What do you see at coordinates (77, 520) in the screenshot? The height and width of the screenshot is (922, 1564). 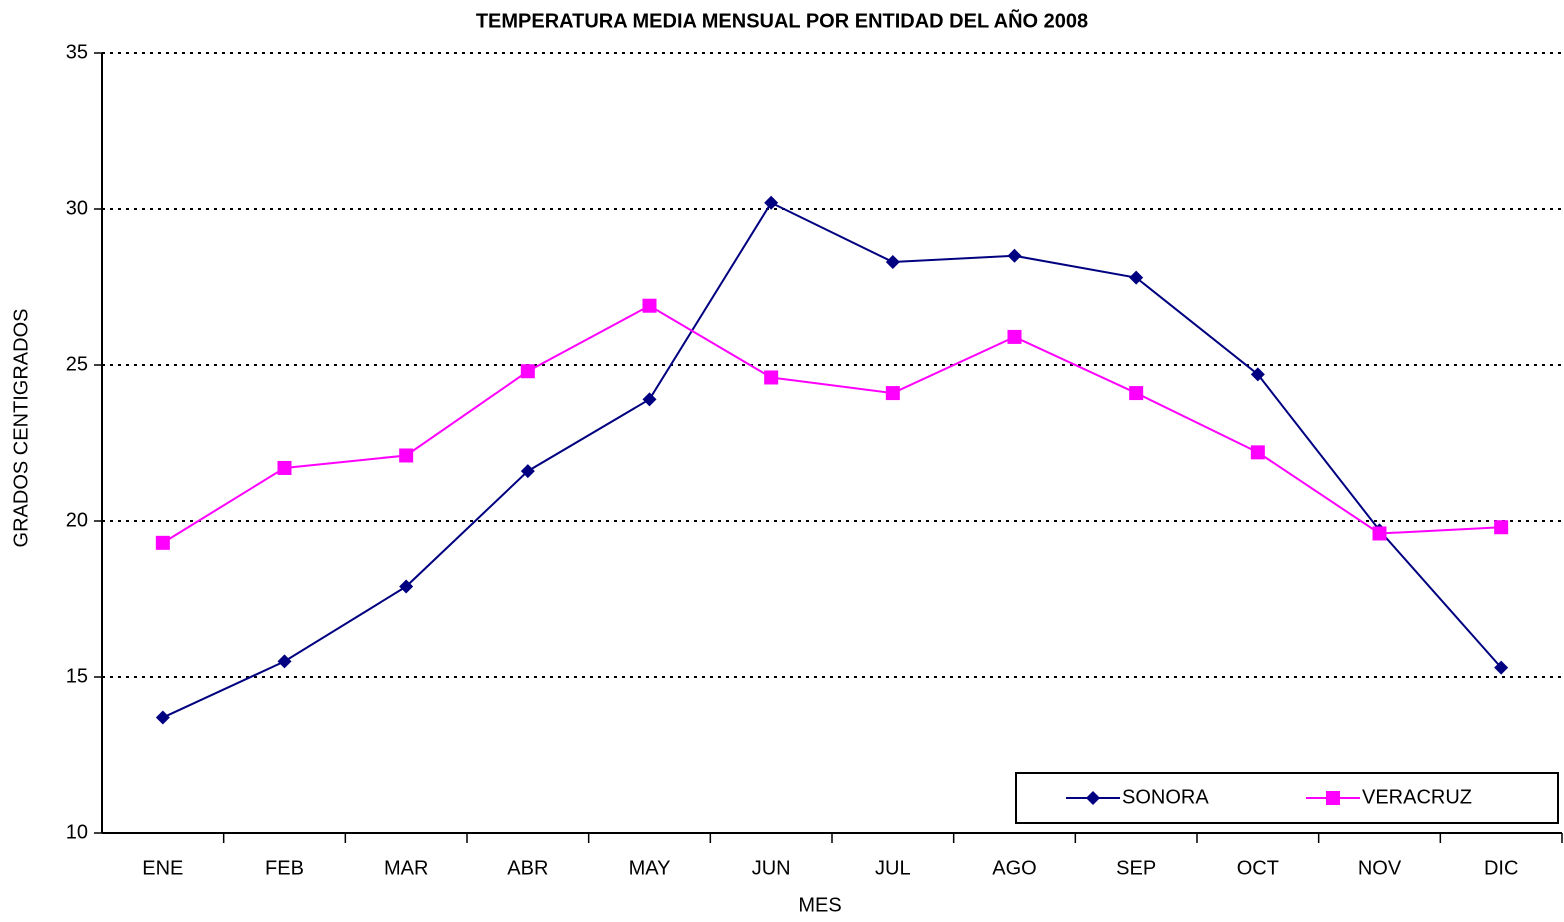 I see `y-tick-label: 20` at bounding box center [77, 520].